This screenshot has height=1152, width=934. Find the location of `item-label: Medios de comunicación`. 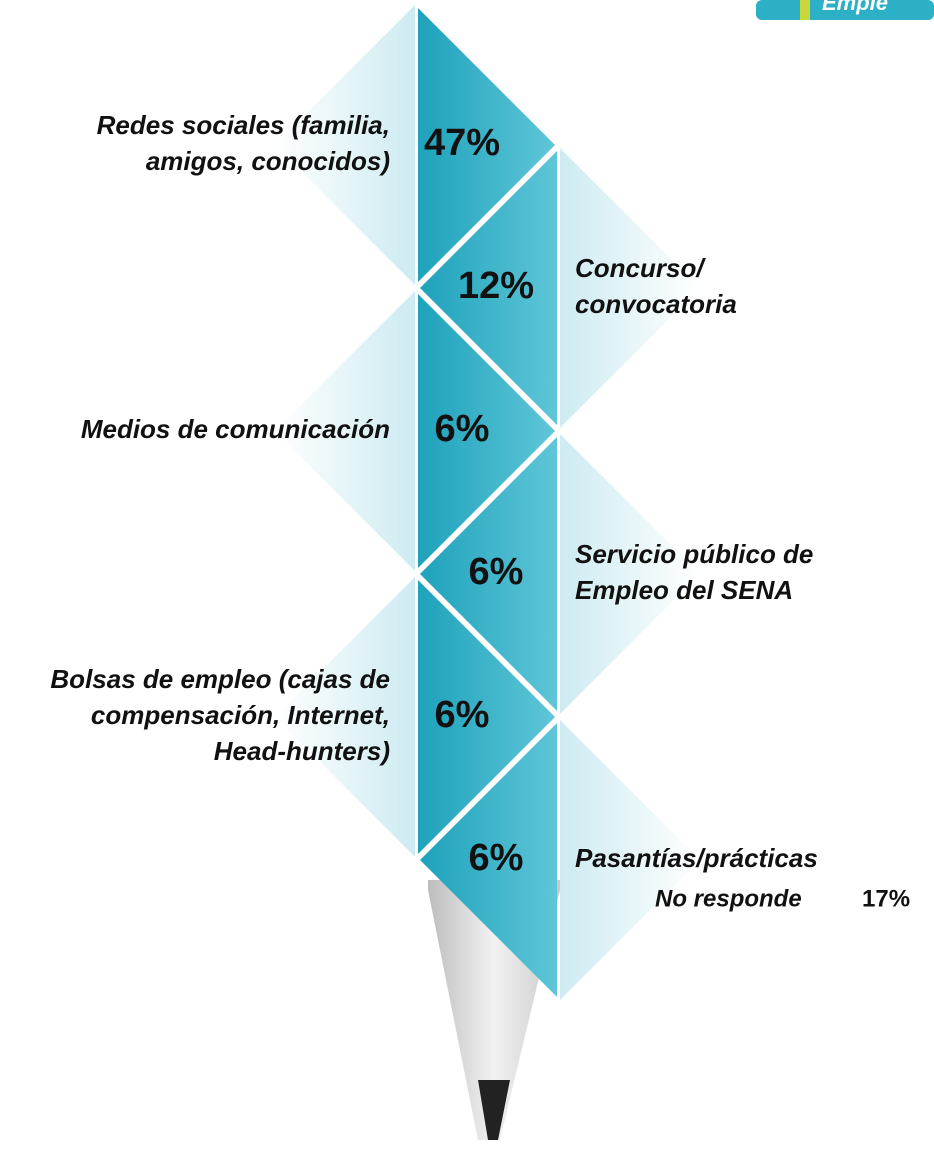

item-label: Medios de comunicación is located at coordinates (235, 429).